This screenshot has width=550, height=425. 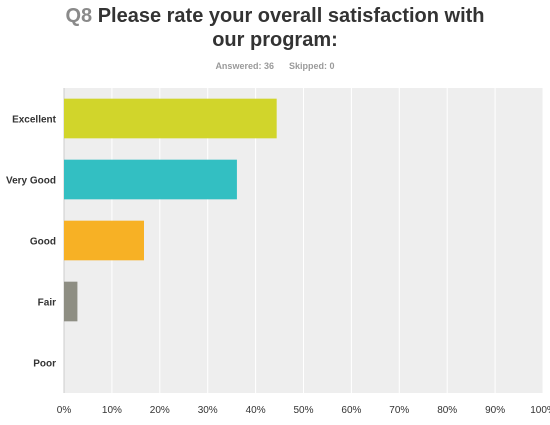 I want to click on x-tick-label: 50%, so click(x=303, y=410).